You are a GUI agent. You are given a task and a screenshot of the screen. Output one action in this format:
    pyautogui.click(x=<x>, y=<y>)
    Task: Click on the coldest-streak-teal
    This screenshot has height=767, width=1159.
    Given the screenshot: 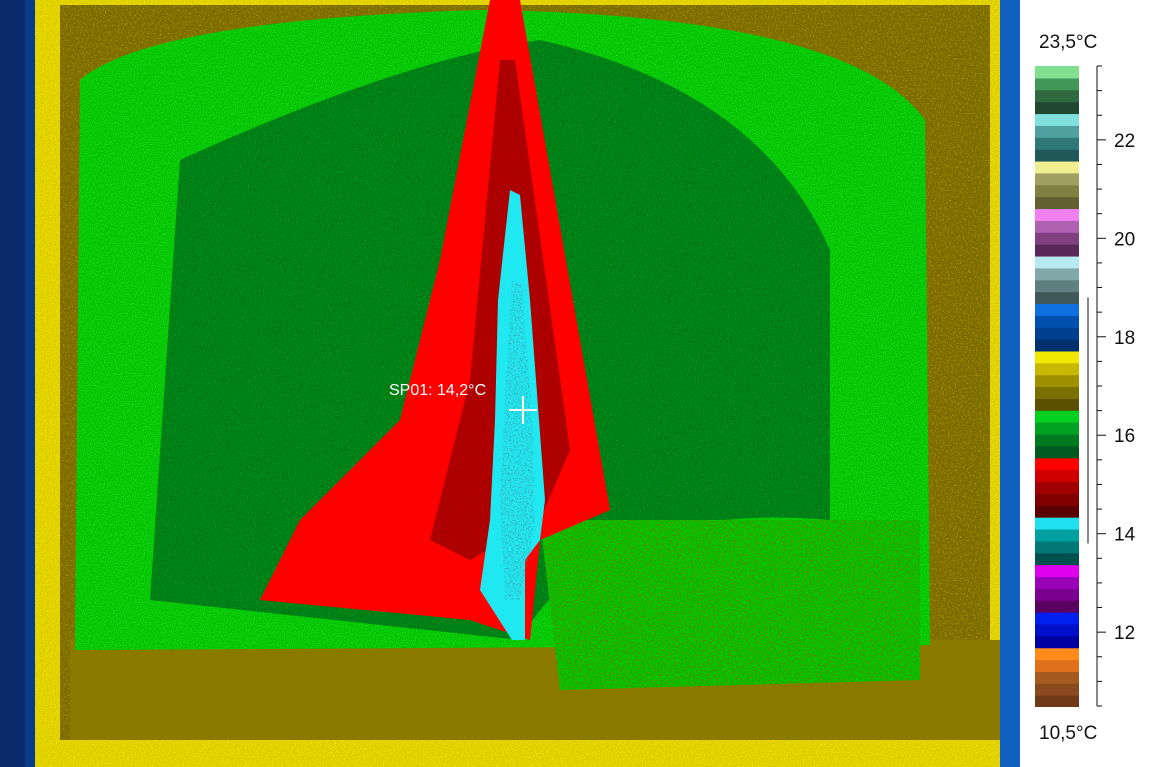 What is the action you would take?
    pyautogui.click(x=517, y=440)
    